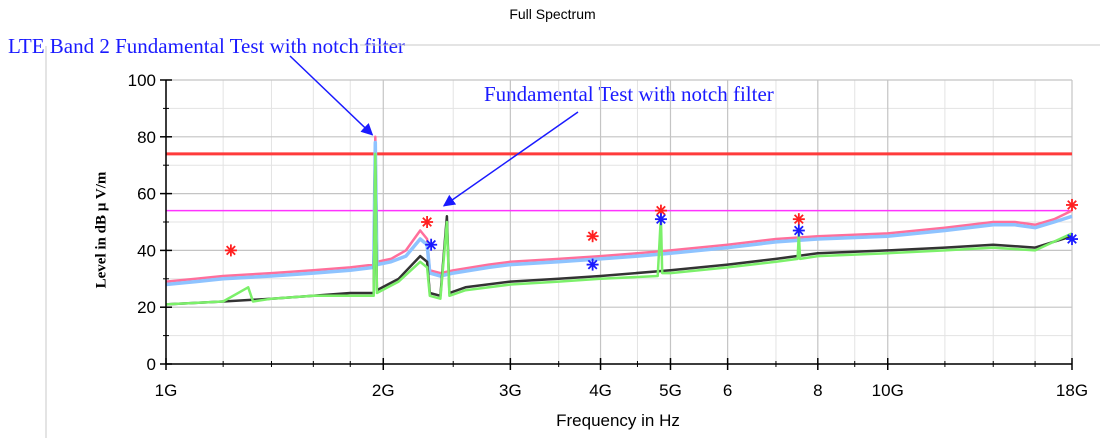 The width and height of the screenshot is (1105, 438). Describe the element at coordinates (618, 420) in the screenshot. I see `x-axis-label: Frequency in Hz` at that location.